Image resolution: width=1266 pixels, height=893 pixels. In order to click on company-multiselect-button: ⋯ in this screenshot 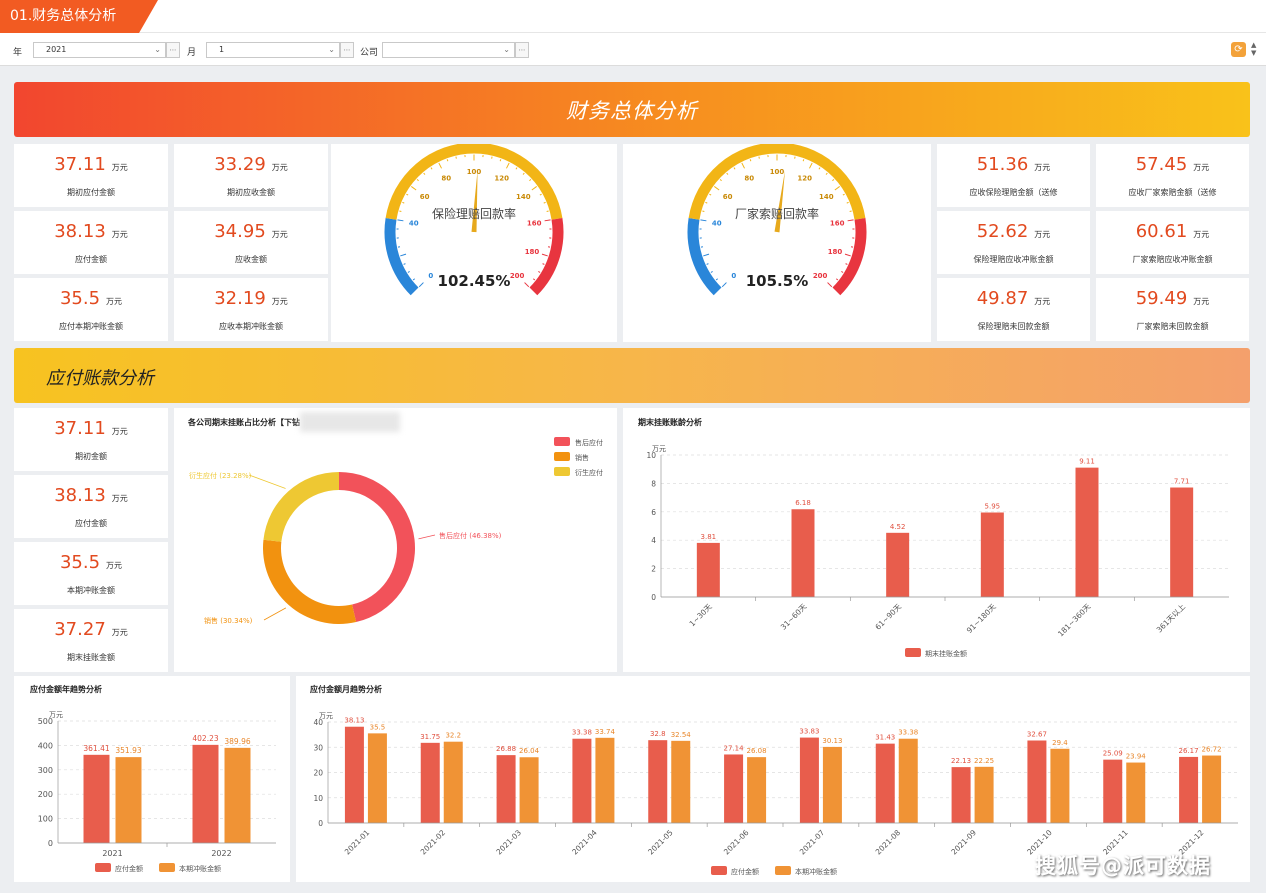, I will do `click(522, 50)`.